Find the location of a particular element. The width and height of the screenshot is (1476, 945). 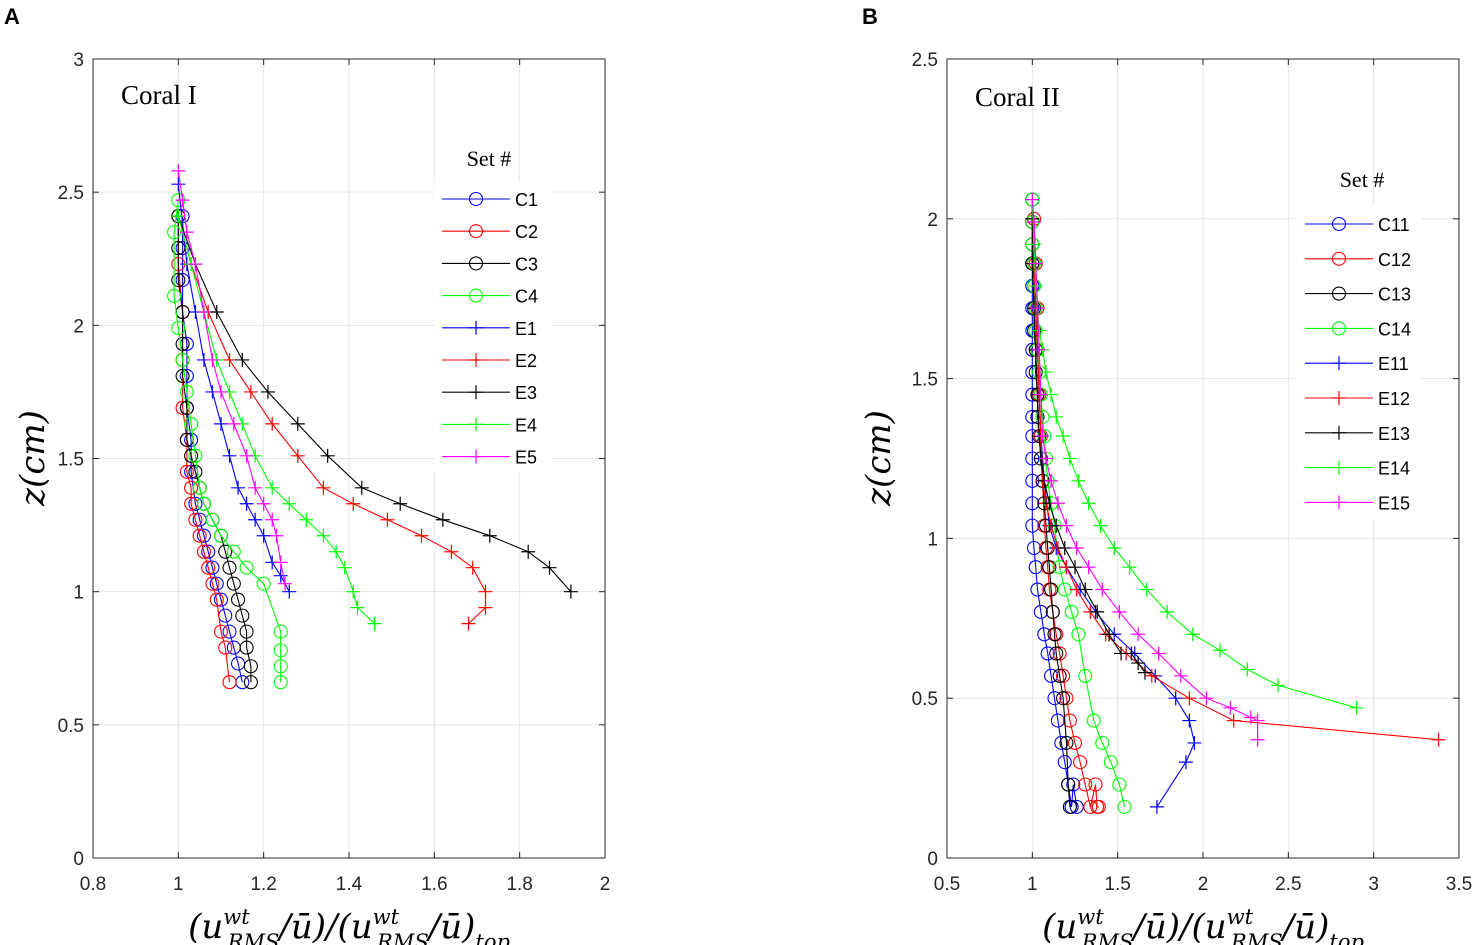

series-line-c4 is located at coordinates (227, 441).